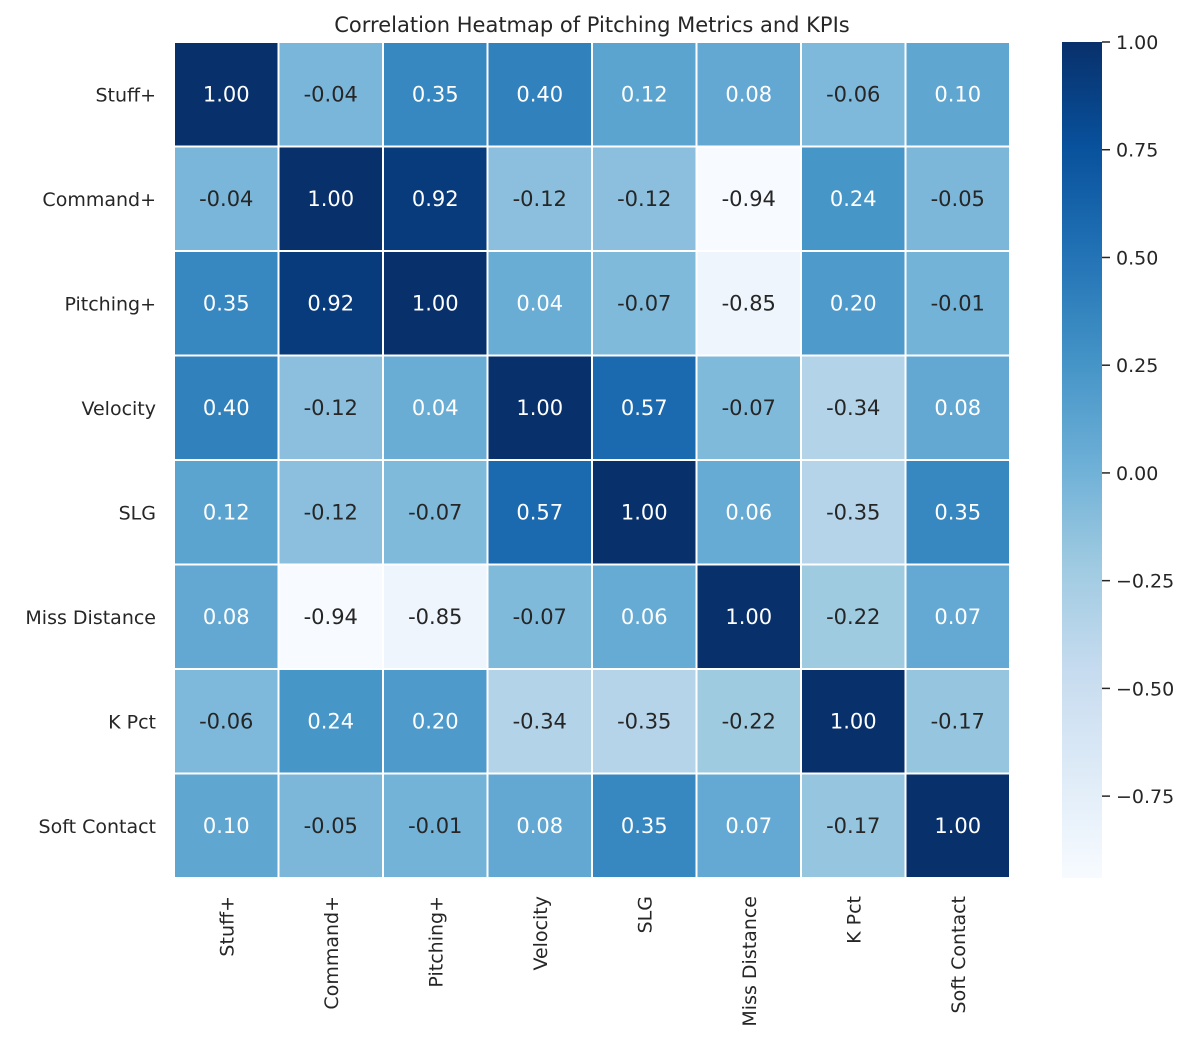 The image size is (1200, 1053). What do you see at coordinates (226, 512) in the screenshot?
I see `cell-value-label: 0.12` at bounding box center [226, 512].